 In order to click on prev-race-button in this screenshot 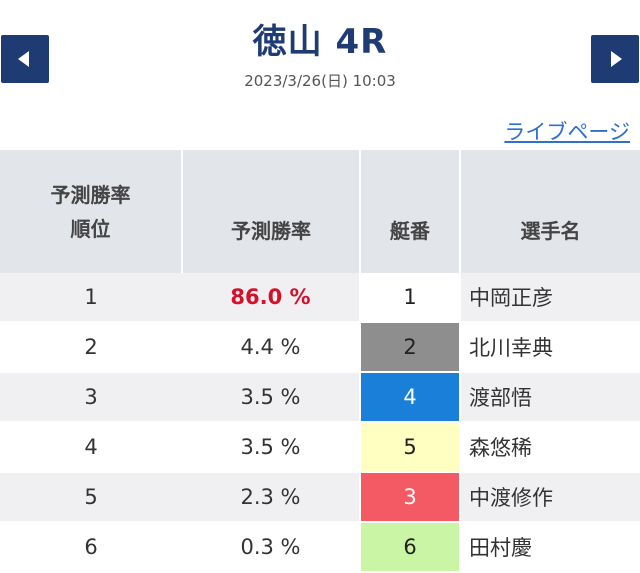, I will do `click(25, 59)`.